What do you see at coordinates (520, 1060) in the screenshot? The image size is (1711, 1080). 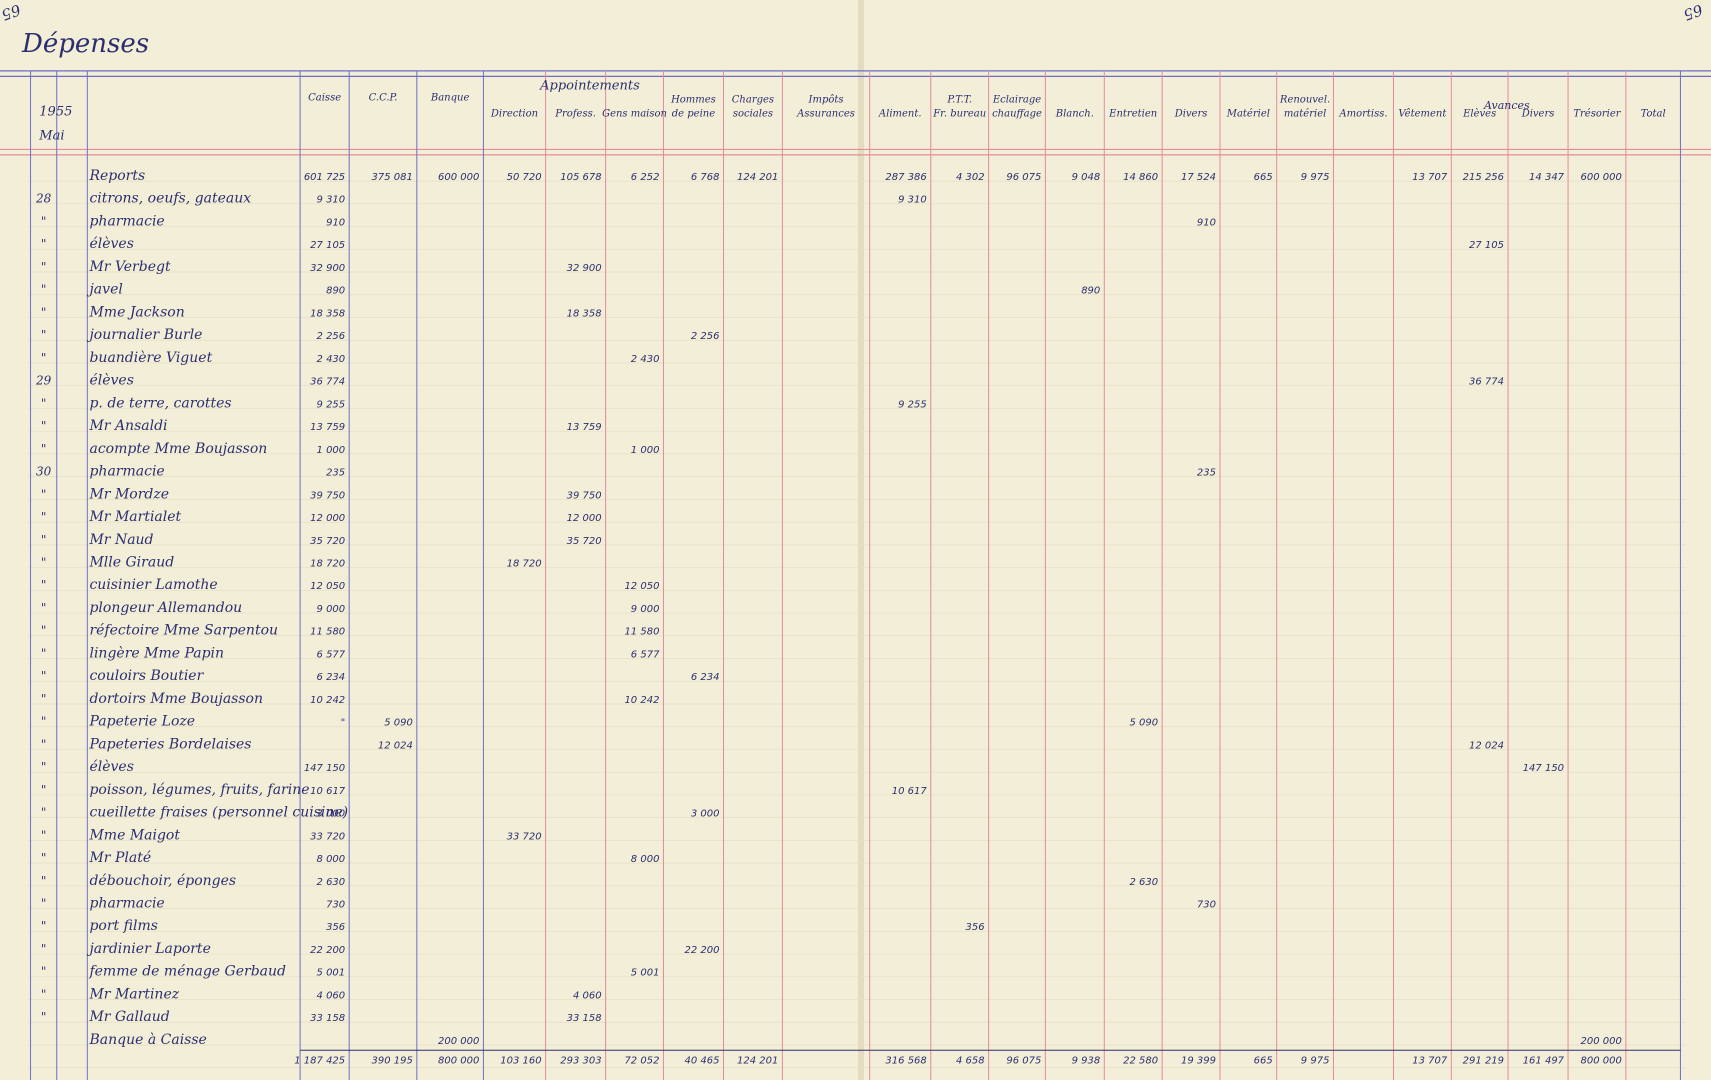 I see `total-amount: 103 160` at bounding box center [520, 1060].